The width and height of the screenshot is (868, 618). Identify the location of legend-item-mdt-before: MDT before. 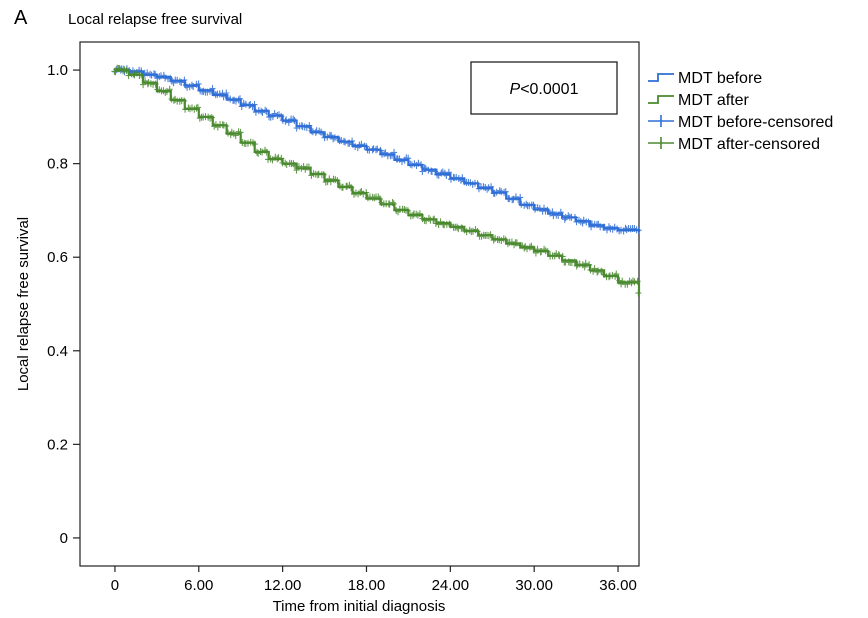
(705, 78).